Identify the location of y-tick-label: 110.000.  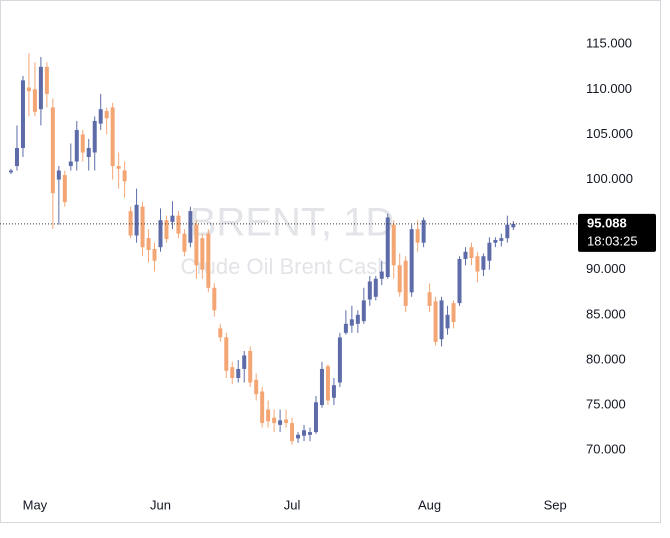
(609, 88).